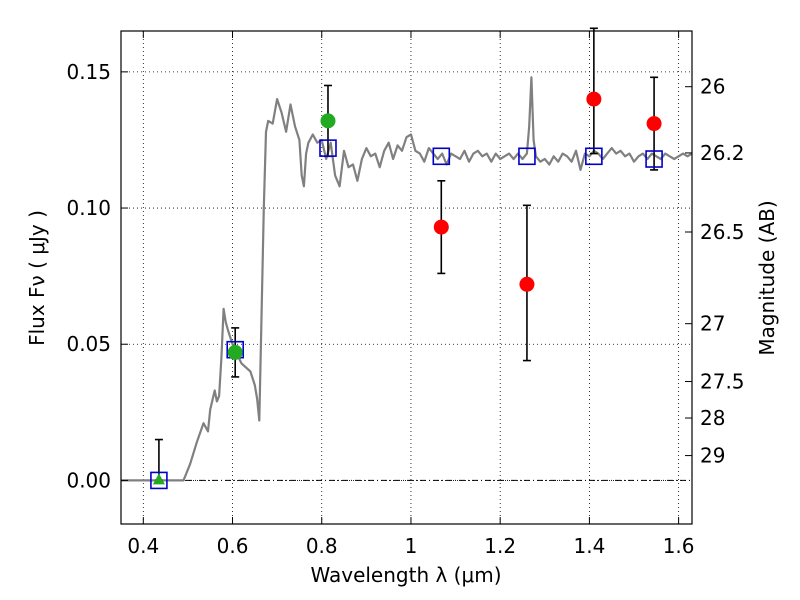 This screenshot has width=800, height=600. Describe the element at coordinates (88, 344) in the screenshot. I see `y-tick-label: 0.05` at that location.